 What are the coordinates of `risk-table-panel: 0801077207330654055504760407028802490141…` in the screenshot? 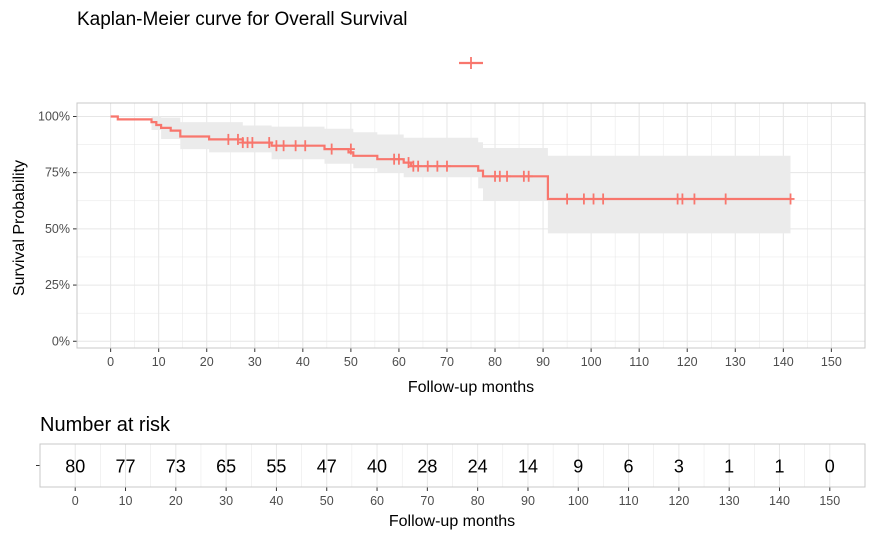 It's located at (451, 475).